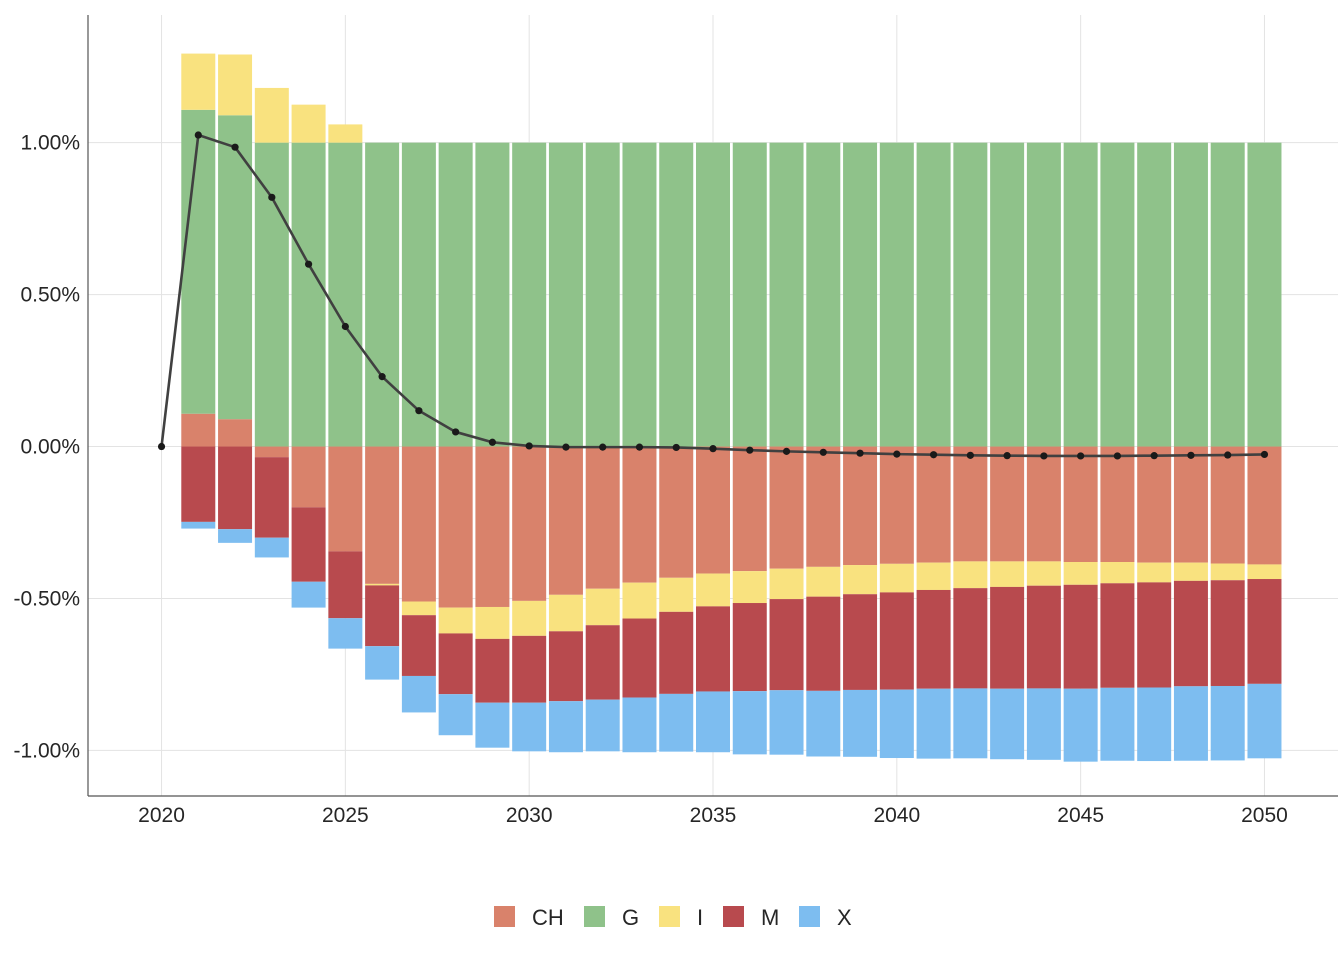  I want to click on legend-swatch-ch, so click(504, 916).